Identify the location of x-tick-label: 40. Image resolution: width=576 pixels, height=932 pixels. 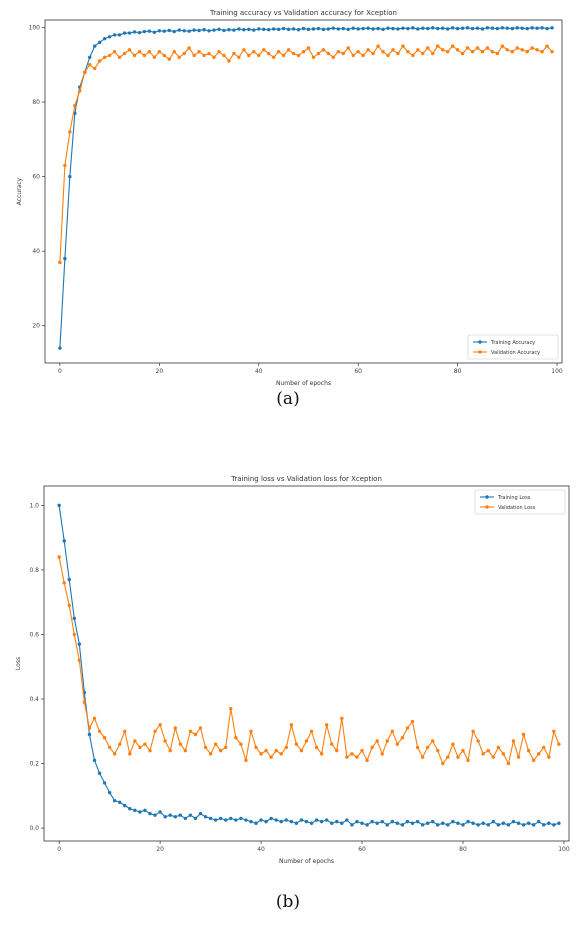
(259, 371).